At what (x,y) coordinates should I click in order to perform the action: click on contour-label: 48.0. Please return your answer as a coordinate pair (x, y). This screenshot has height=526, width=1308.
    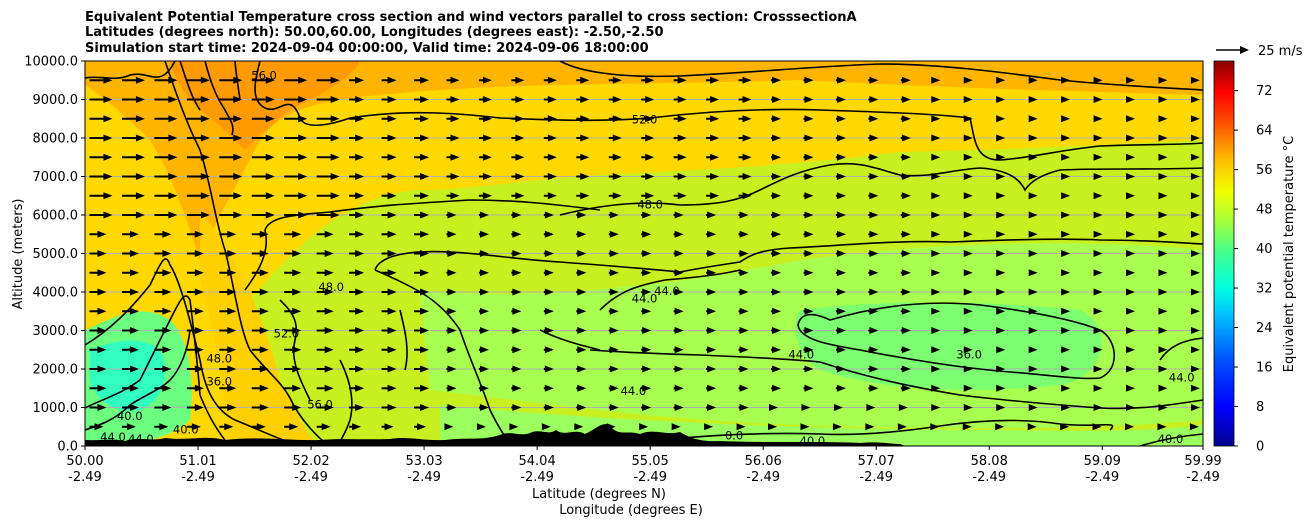
    Looking at the image, I should click on (650, 204).